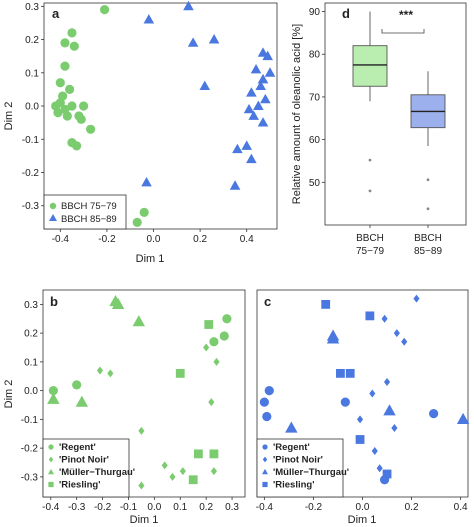 This screenshot has width=474, height=527. Describe the element at coordinates (180, 507) in the screenshot. I see `panel-b-x-tick-label: 0.1` at that location.